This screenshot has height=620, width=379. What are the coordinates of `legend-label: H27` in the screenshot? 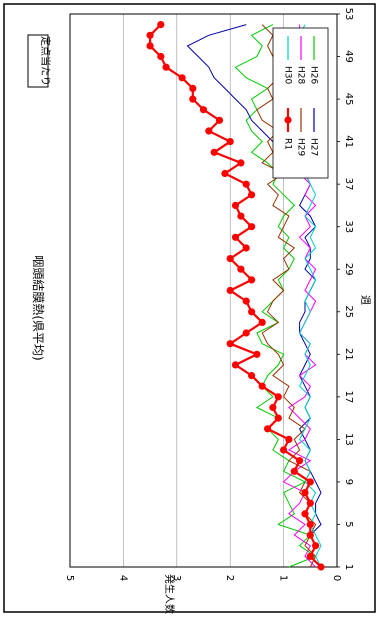 It's located at (314, 147).